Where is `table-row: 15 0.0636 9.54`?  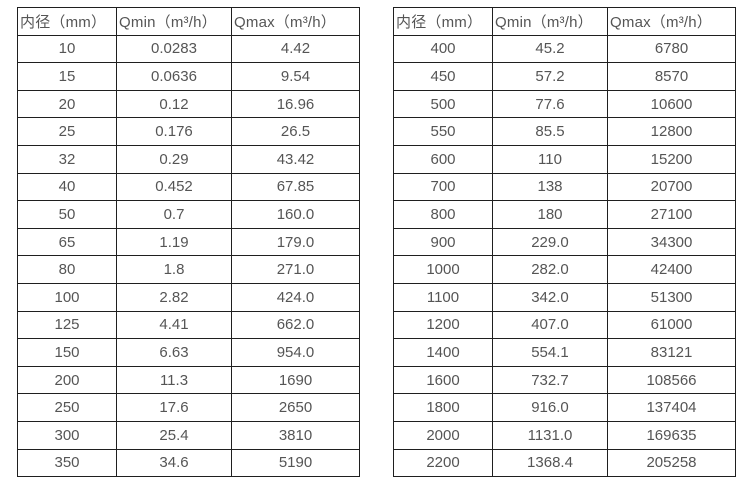 table-row: 15 0.0636 9.54 is located at coordinates (188, 76).